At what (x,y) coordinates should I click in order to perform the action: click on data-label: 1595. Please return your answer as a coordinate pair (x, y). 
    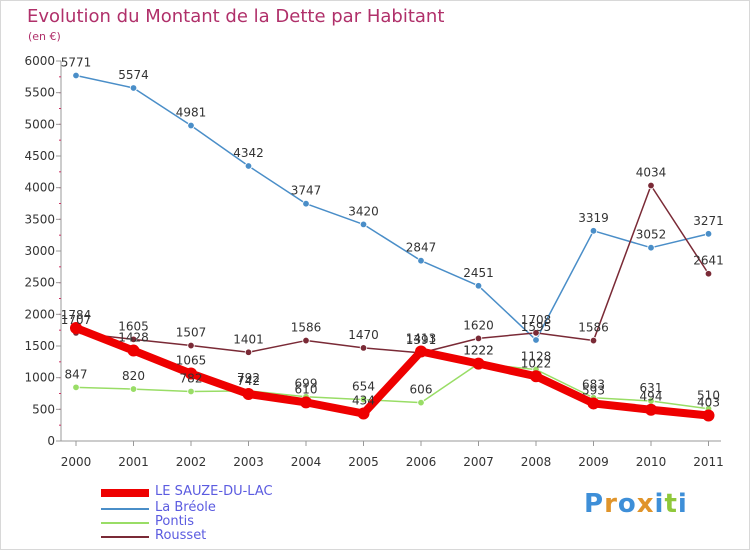
    Looking at the image, I should click on (536, 327).